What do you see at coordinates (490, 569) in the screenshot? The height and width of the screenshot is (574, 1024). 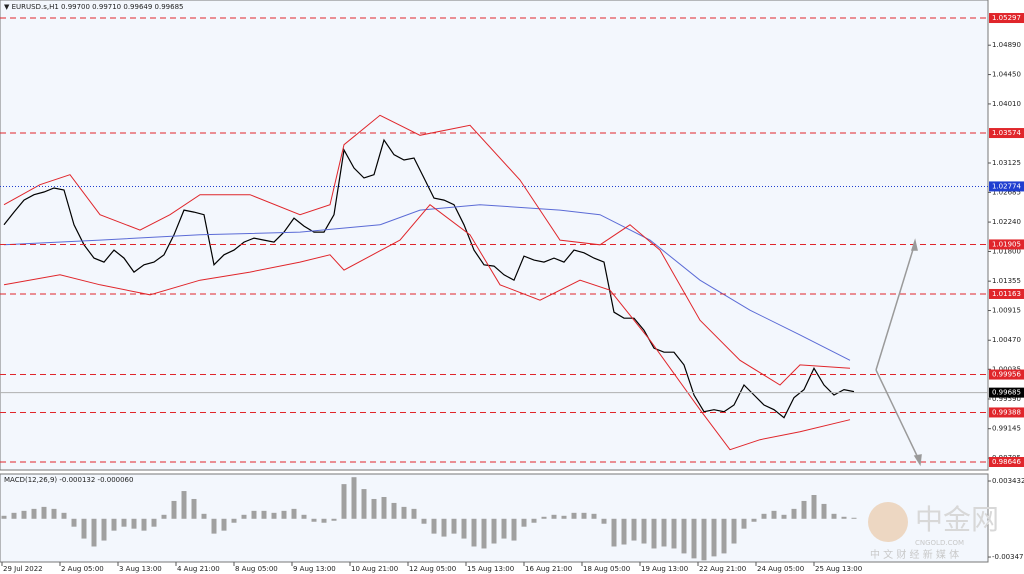 I see `x-tick-label: 15 Aug 13:00` at bounding box center [490, 569].